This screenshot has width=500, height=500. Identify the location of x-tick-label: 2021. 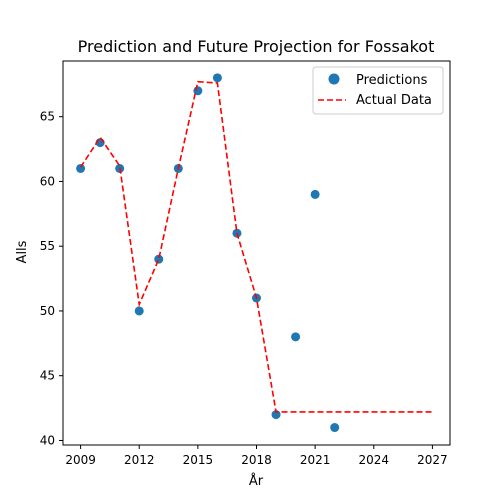
(315, 460).